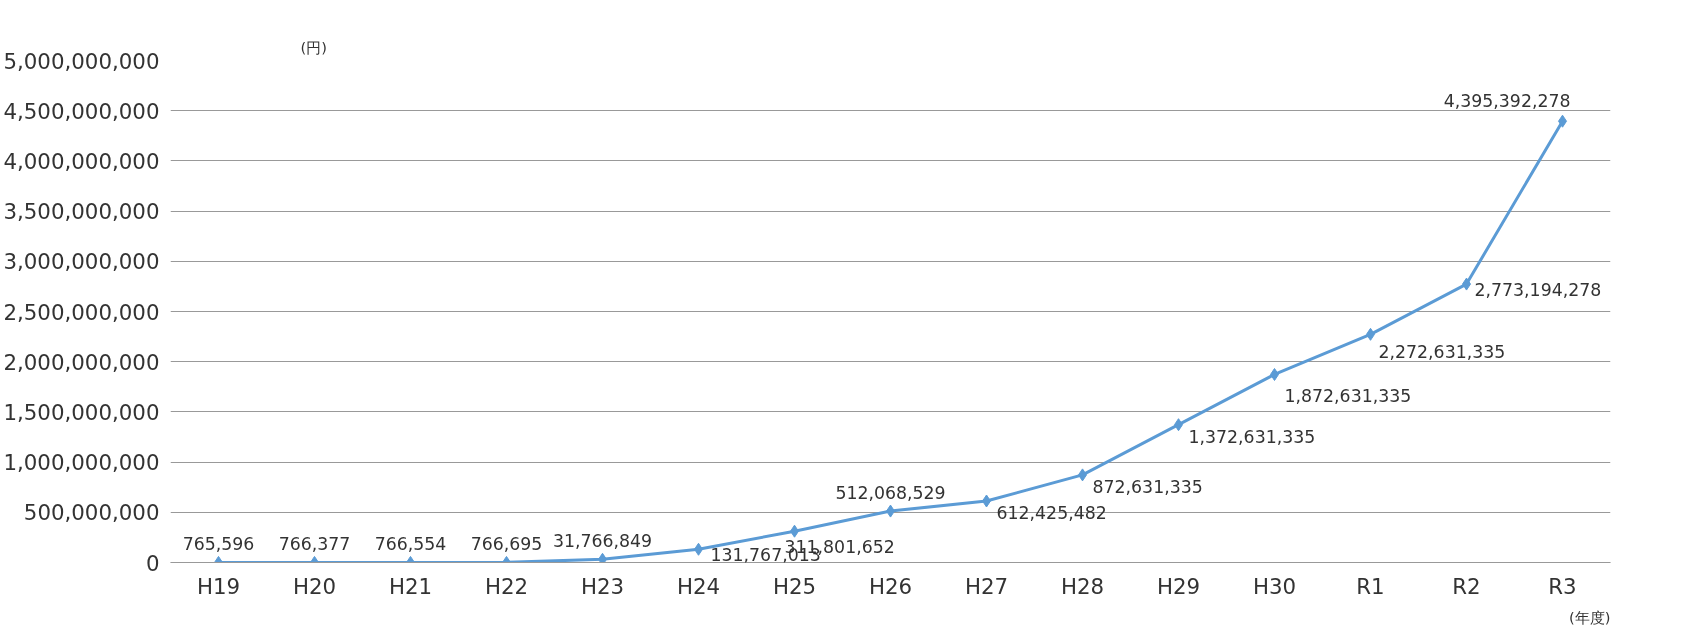 The image size is (1696, 637). I want to click on text: 4,395,392,278, so click(1507, 101).